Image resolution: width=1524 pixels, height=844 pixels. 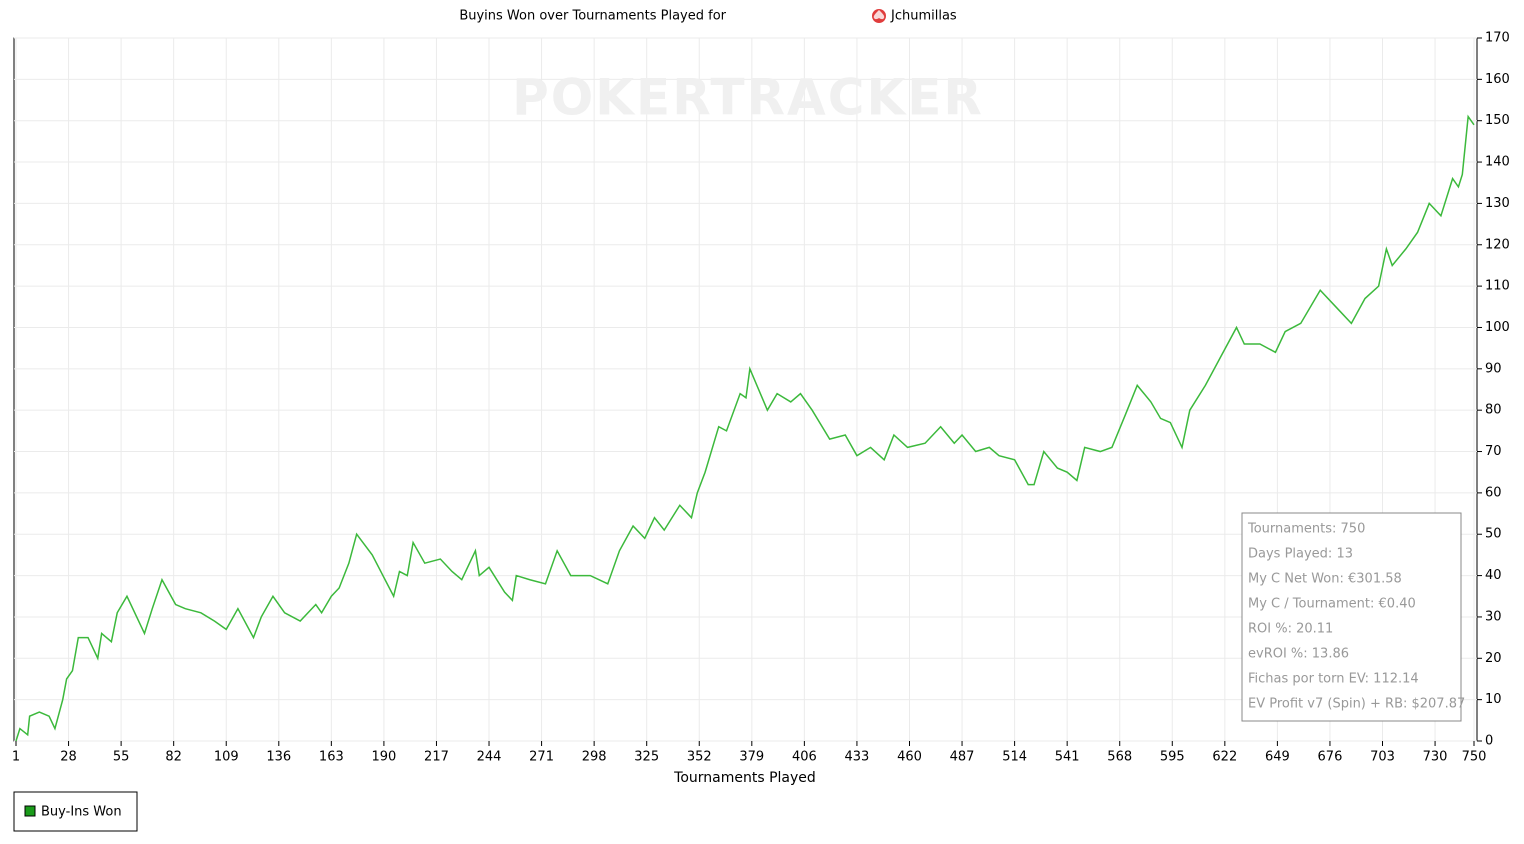 I want to click on x-tick-label: 514, so click(x=1014, y=757).